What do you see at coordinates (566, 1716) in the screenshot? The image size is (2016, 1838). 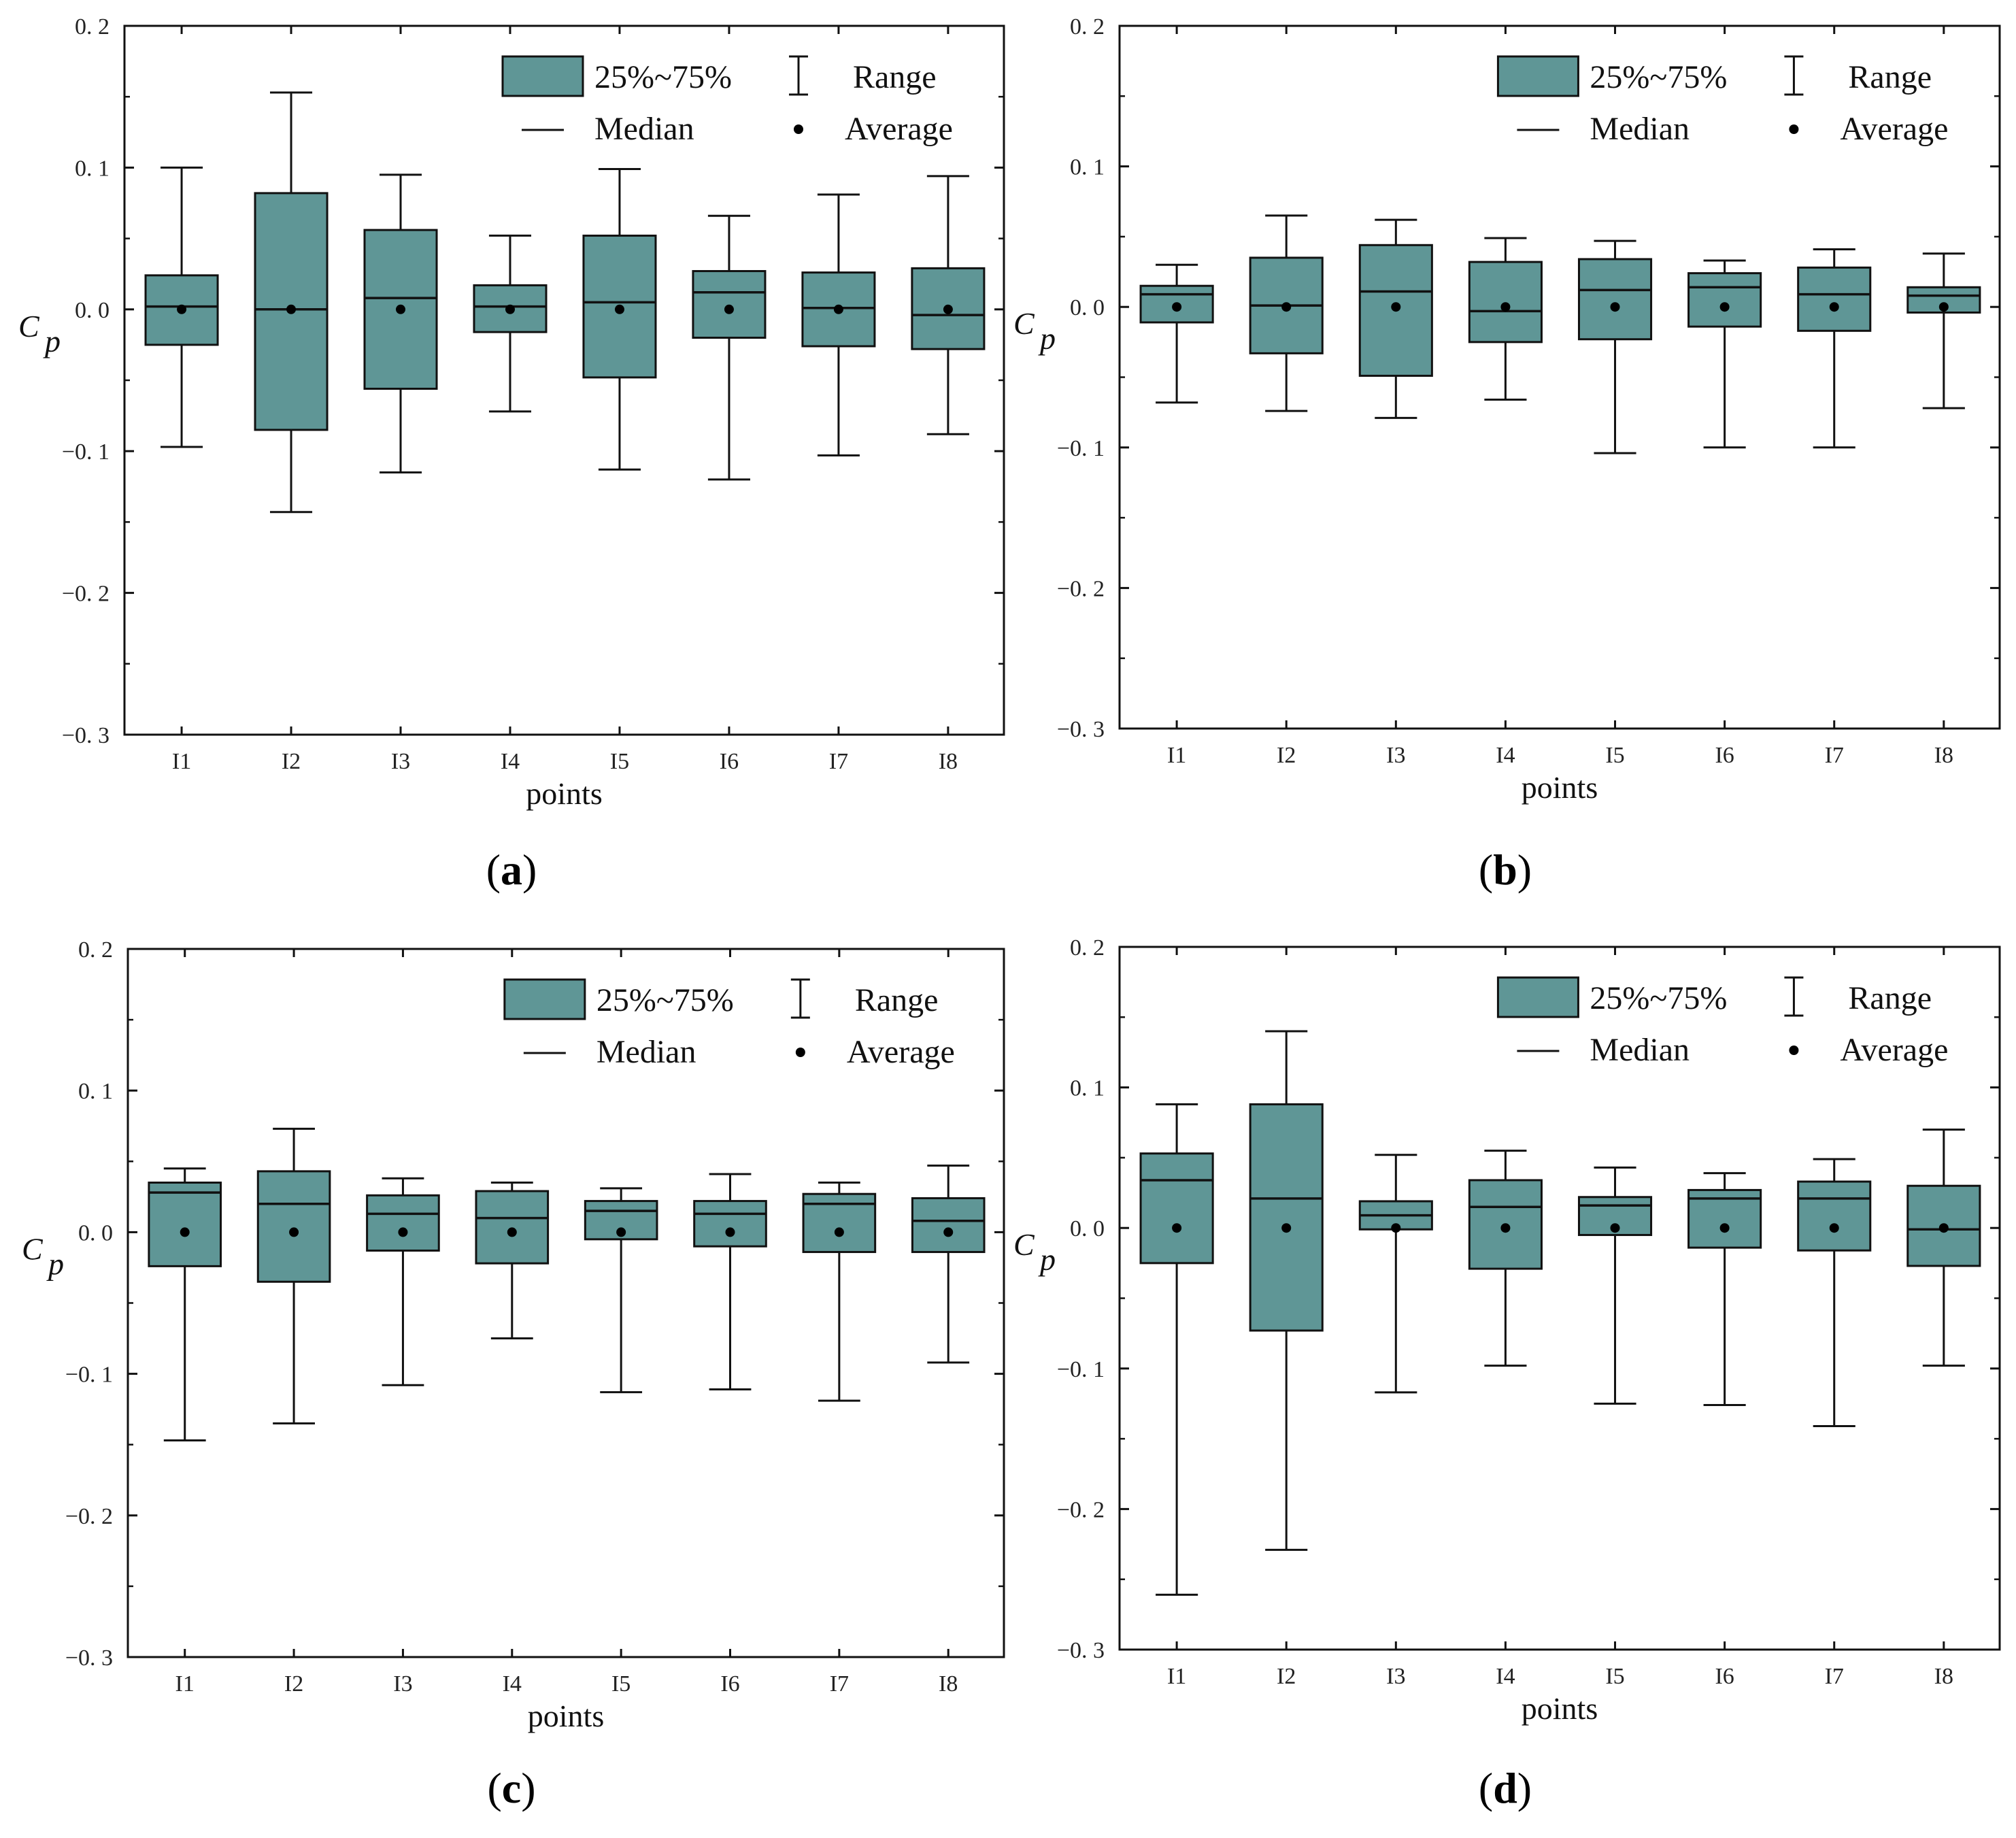 I see `x-axis-title: points` at bounding box center [566, 1716].